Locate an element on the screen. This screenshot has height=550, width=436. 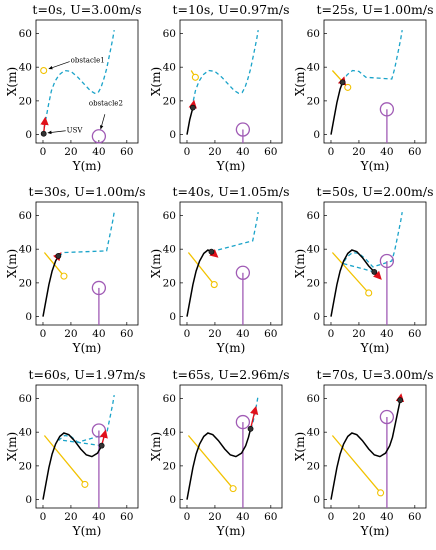
panel-8: t=65s, U=2.96m/s 00 20 20 40 40 60 60 Y(m) X(m) is located at coordinates (219, 452).